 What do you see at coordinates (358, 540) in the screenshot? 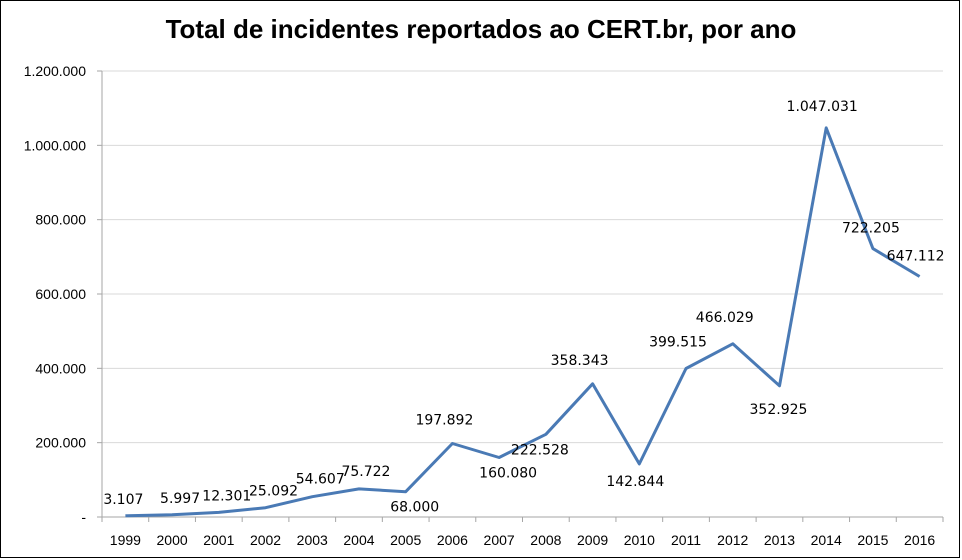
I see `x-tick-label: 2004` at bounding box center [358, 540].